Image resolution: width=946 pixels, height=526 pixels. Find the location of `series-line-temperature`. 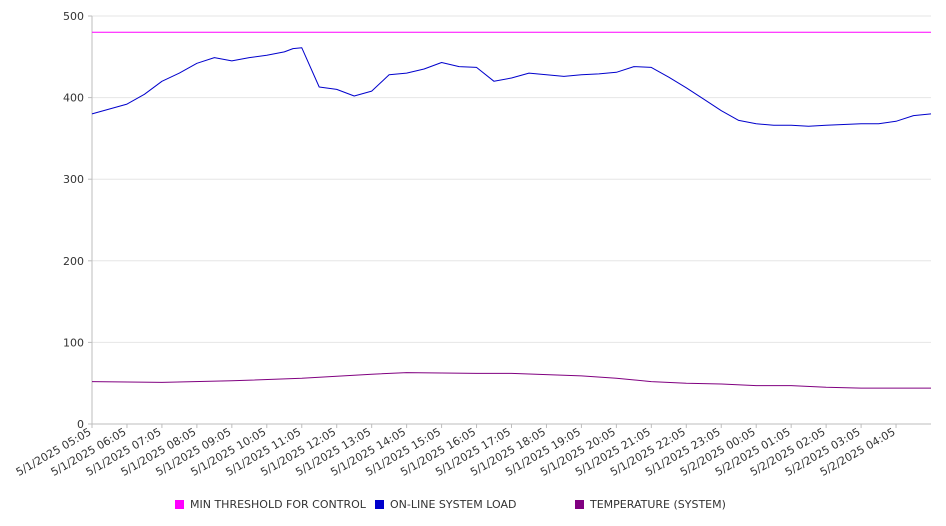

series-line-temperature is located at coordinates (511, 380).